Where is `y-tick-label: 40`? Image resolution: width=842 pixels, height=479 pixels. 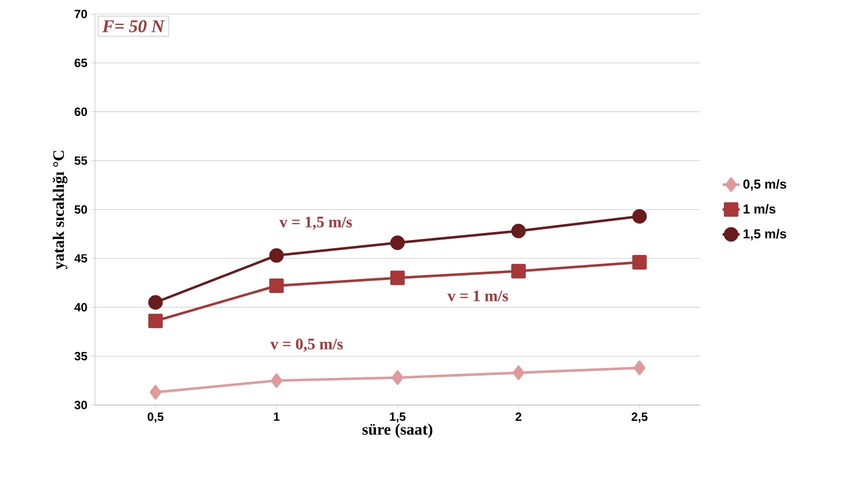 y-tick-label: 40 is located at coordinates (80, 307).